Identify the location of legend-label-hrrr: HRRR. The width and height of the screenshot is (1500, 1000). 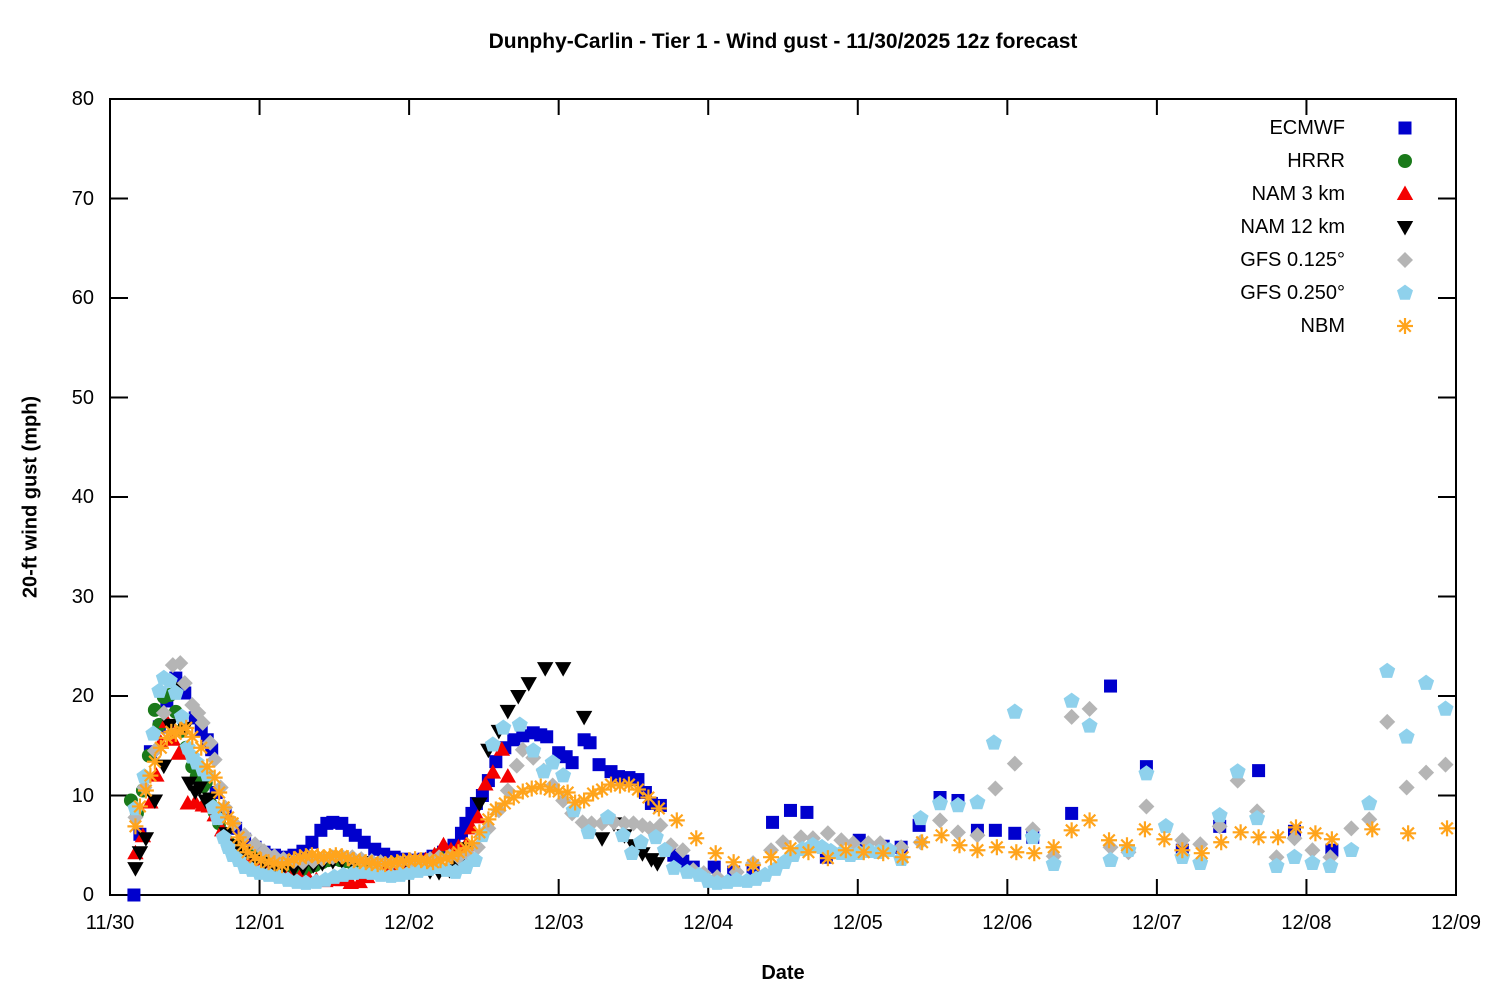
(1316, 161).